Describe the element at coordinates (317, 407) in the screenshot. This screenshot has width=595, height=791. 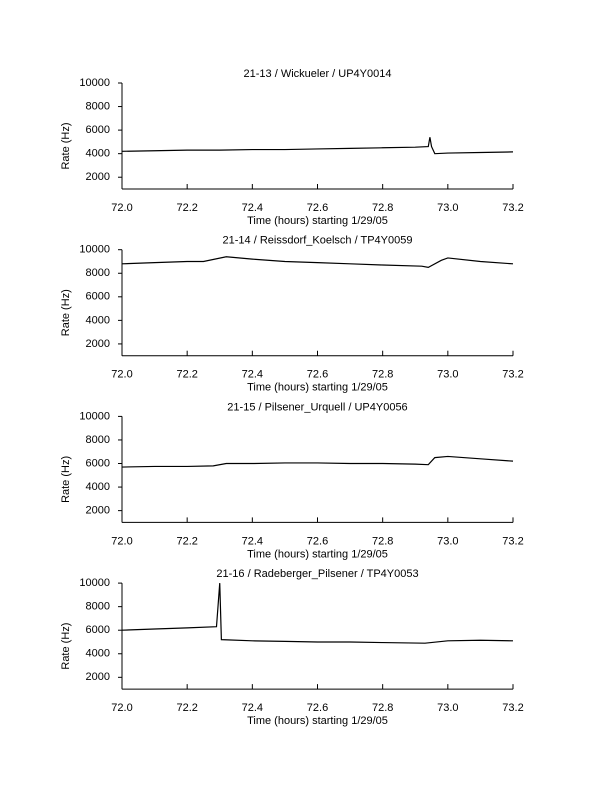
I see `chart-title: 21-15 / Pilsener_Urquell / UP4Y0056` at that location.